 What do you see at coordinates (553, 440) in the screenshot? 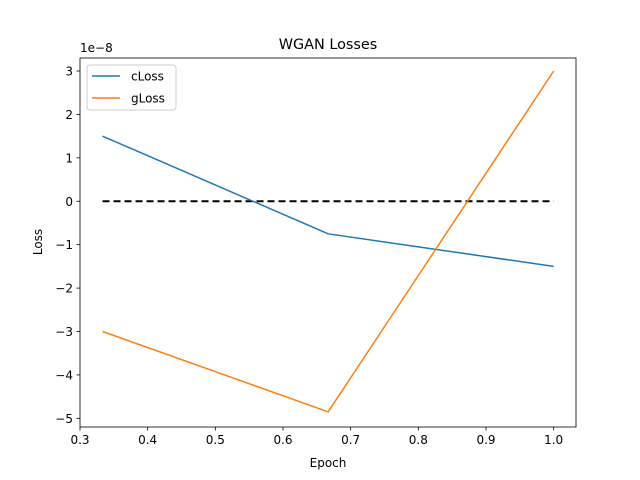
I see `x-tick-label: 1.0` at bounding box center [553, 440].